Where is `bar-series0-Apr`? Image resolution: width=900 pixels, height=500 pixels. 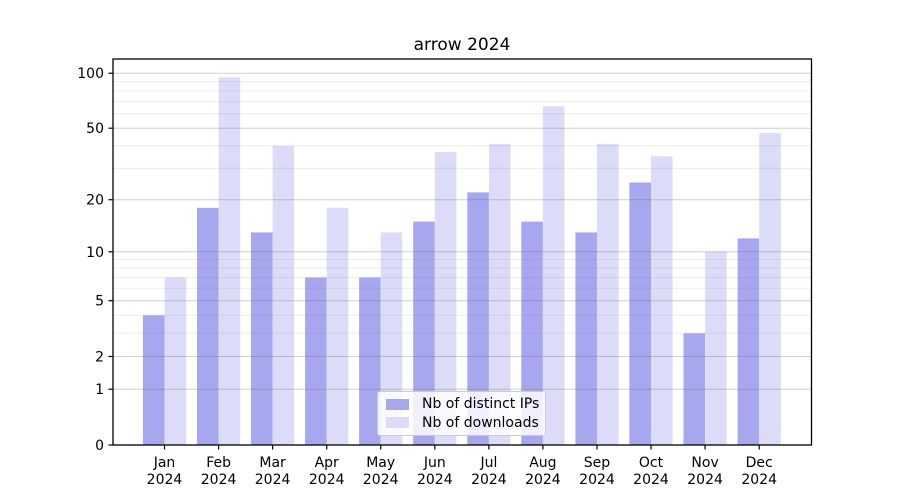
bar-series0-Apr is located at coordinates (316, 361).